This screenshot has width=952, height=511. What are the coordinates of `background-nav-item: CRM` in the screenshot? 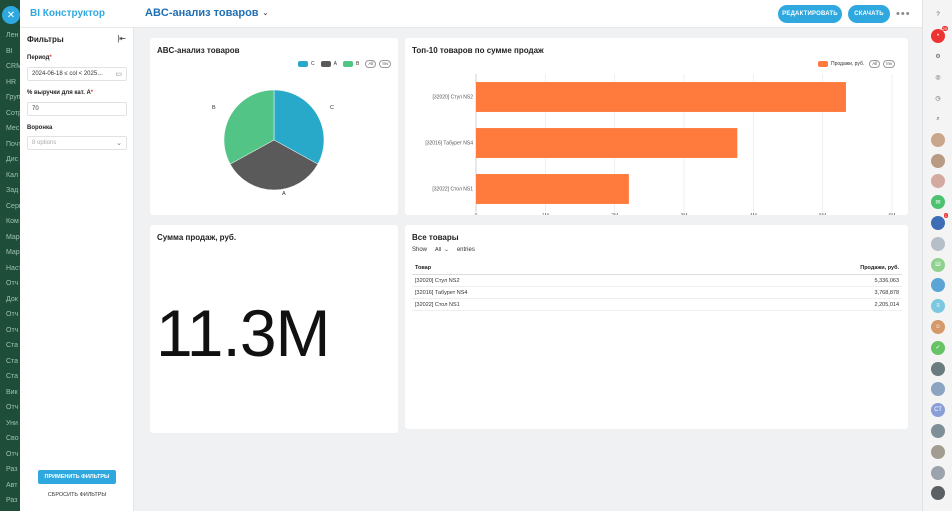 It's located at (14, 66).